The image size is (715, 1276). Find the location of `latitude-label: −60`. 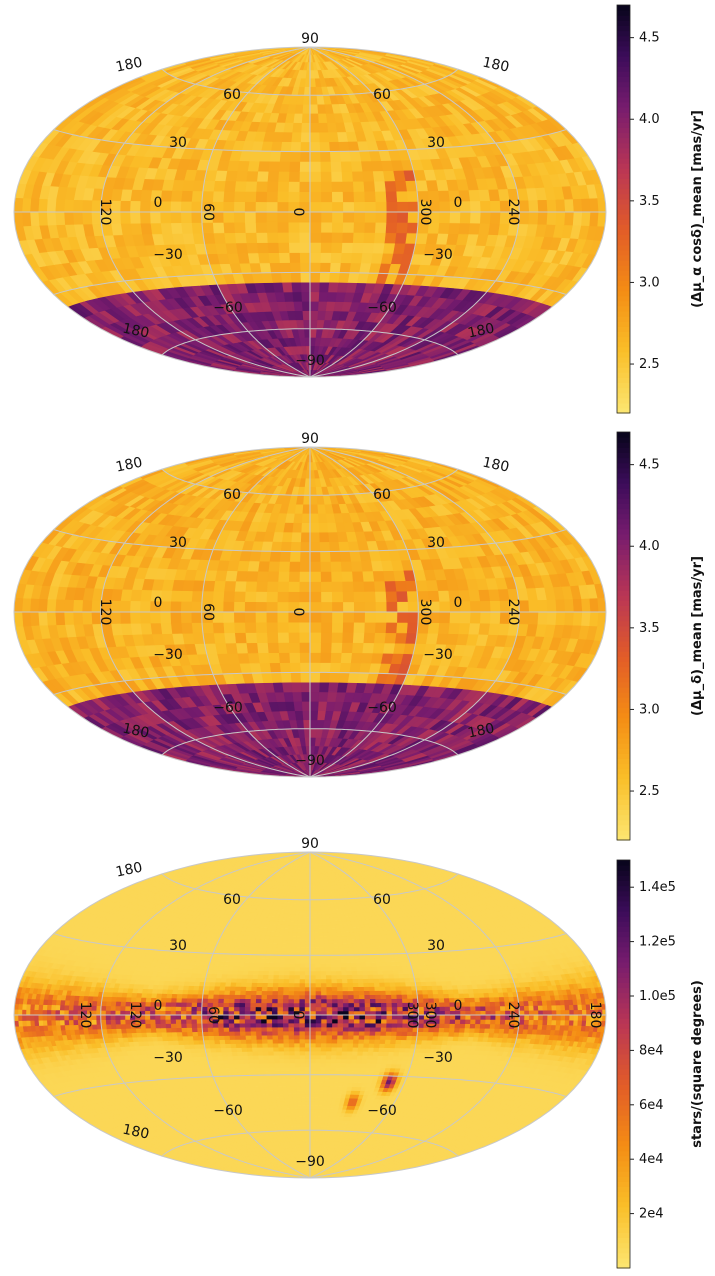

latitude-label: −60 is located at coordinates (382, 708).